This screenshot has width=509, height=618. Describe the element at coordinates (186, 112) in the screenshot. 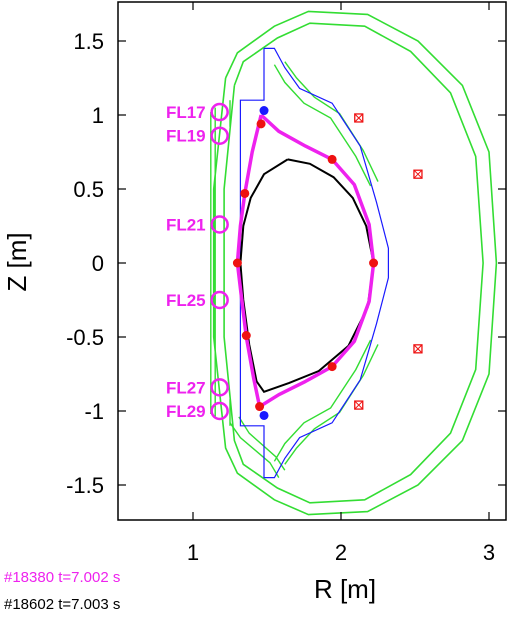

I see `flux-loop-label-0: FL17` at that location.